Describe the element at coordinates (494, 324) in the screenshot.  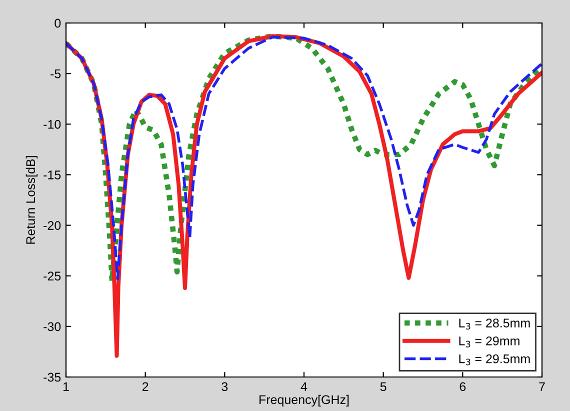
I see `legend-label: L$_{3}$ = 28.5mm` at that location.